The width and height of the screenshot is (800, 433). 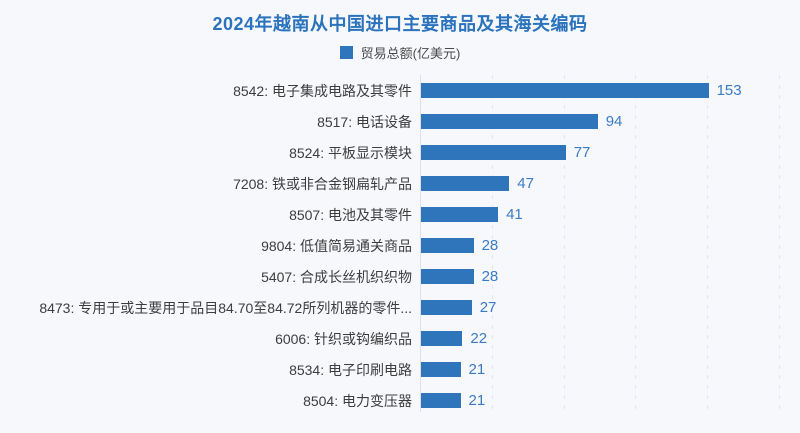 I want to click on bar-track: 94, so click(x=610, y=121).